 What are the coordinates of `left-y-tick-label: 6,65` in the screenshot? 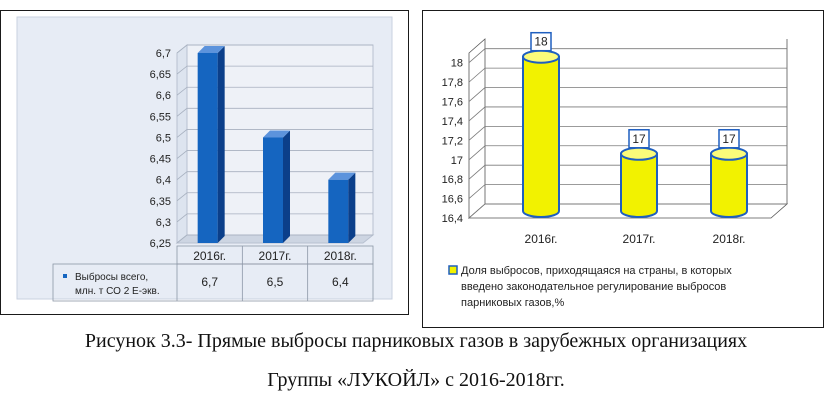 It's located at (160, 75).